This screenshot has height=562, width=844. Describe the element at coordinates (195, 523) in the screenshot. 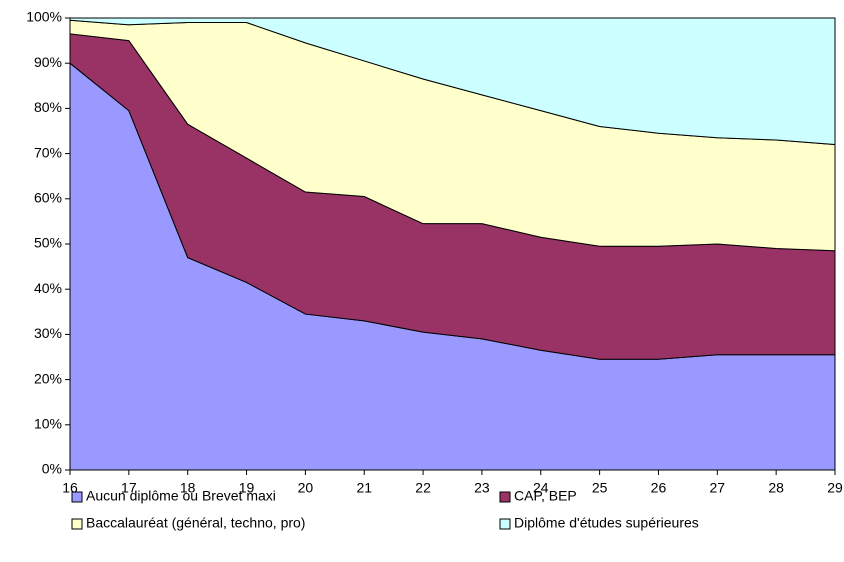

I see `legend-label: Baccalauréat (général, techno, pro)` at that location.